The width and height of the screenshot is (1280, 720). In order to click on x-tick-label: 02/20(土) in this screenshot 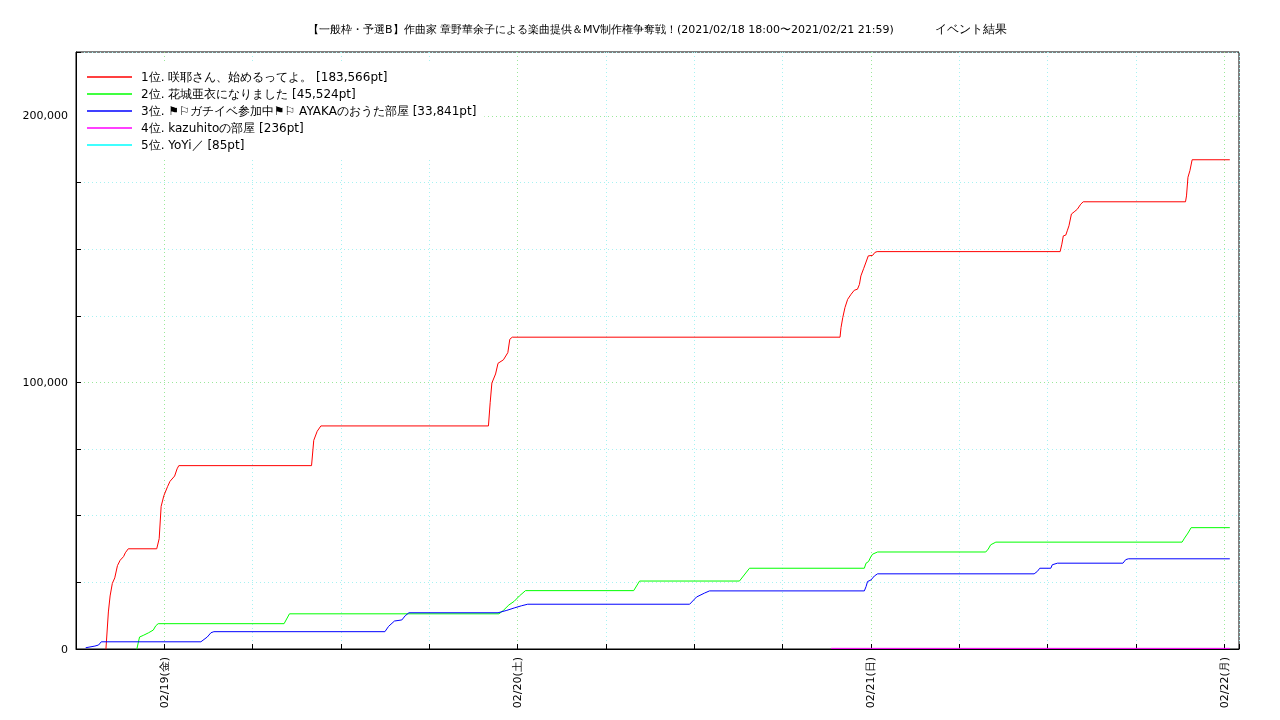, I will do `click(518, 683)`.